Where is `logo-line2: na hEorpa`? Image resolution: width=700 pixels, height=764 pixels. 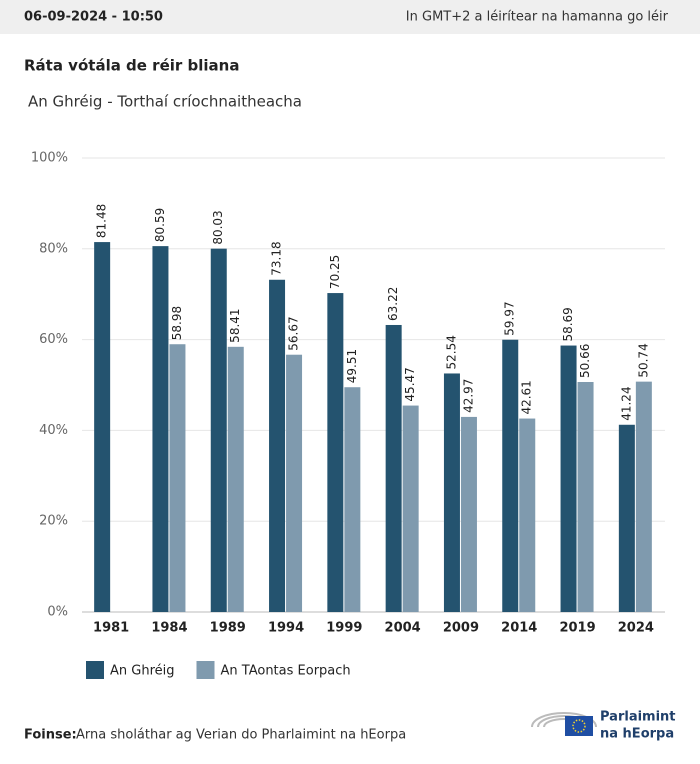 logo-line2: na hEorpa is located at coordinates (637, 734).